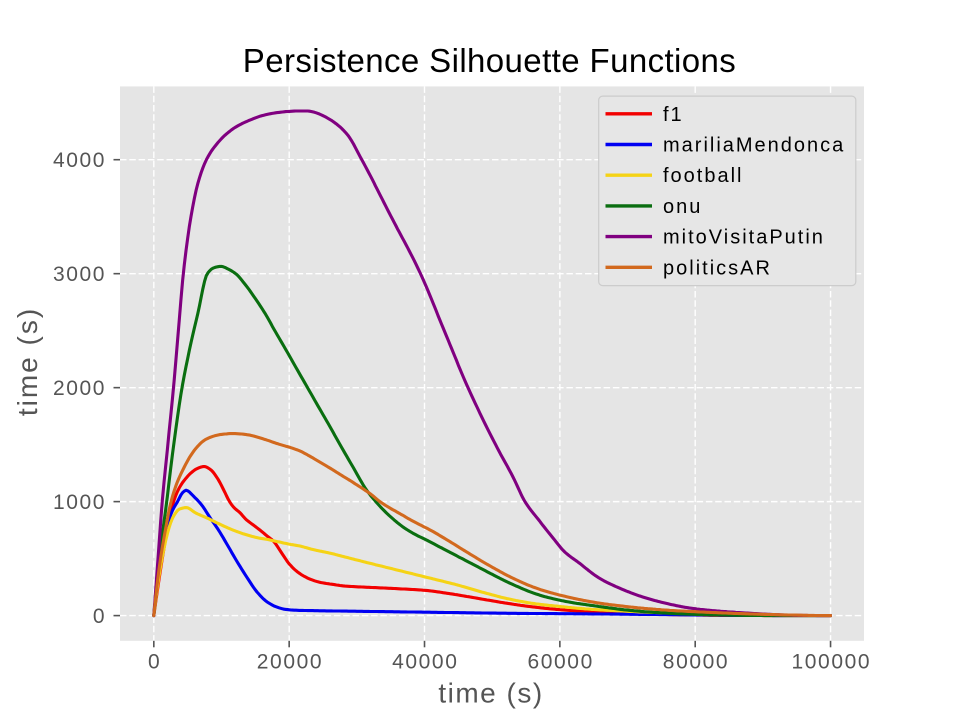 This screenshot has height=721, width=961. I want to click on svg-text: 40000, so click(425, 662).